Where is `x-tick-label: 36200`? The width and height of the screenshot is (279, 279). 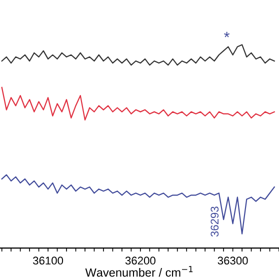
x-tick-label: 36200 is located at coordinates (140, 260).